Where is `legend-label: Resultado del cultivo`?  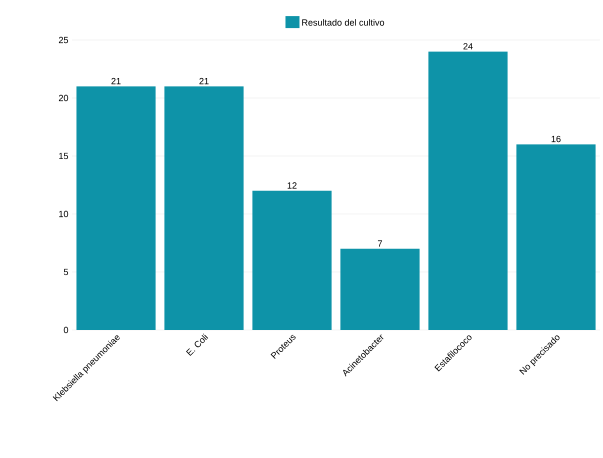 legend-label: Resultado del cultivo is located at coordinates (343, 22).